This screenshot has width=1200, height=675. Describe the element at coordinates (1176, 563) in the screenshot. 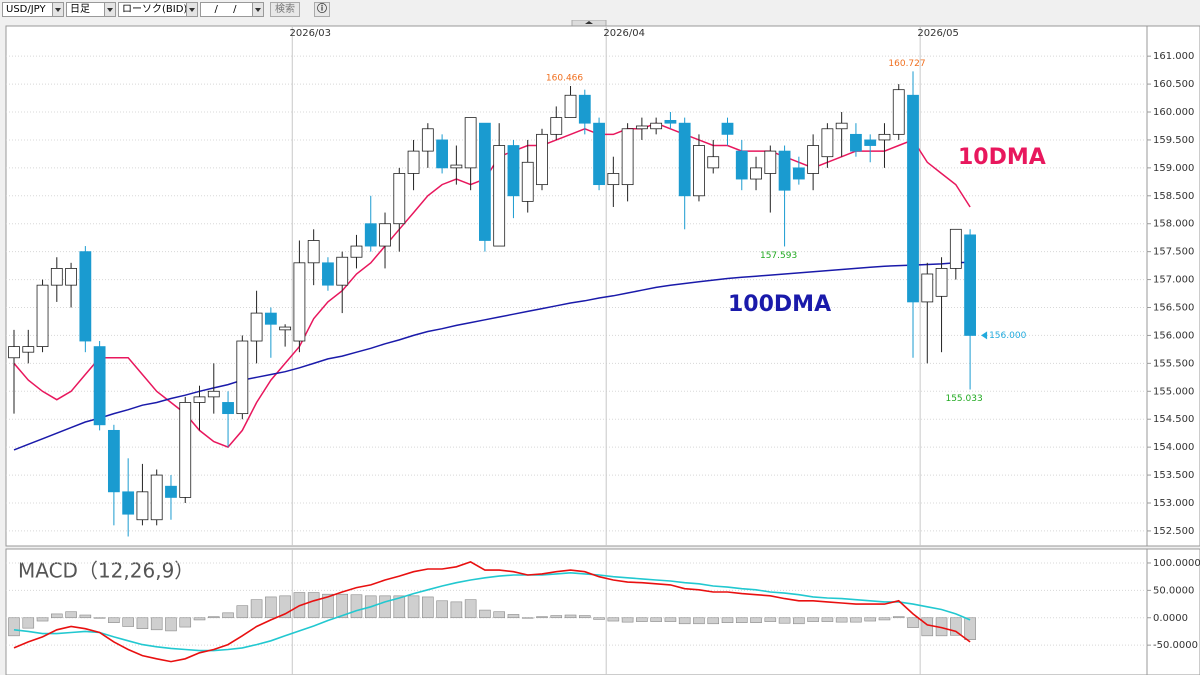

I see `y-tick-label: 100.0000` at that location.